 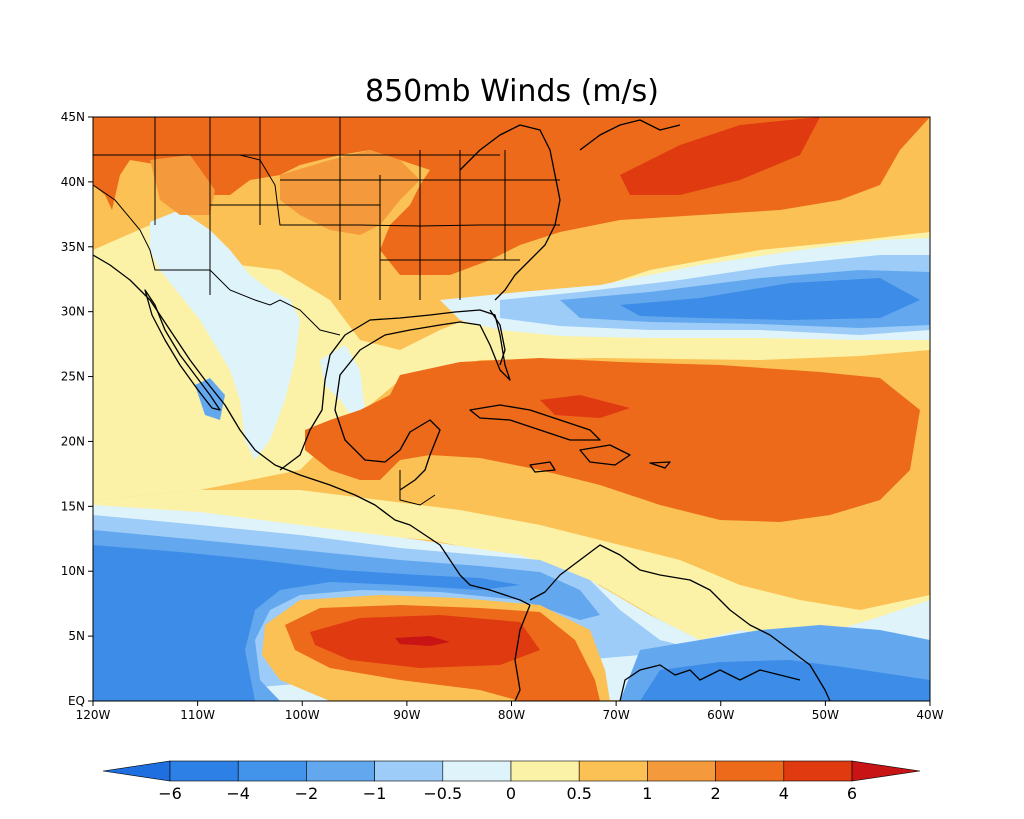 What do you see at coordinates (306, 623) in the screenshot?
I see `field-neg-strong-pacific` at bounding box center [306, 623].